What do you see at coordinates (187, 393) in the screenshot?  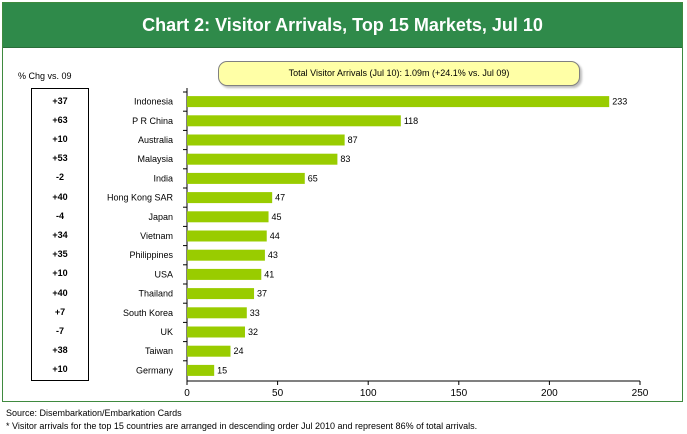 I see `x-tick-label: 0` at bounding box center [187, 393].